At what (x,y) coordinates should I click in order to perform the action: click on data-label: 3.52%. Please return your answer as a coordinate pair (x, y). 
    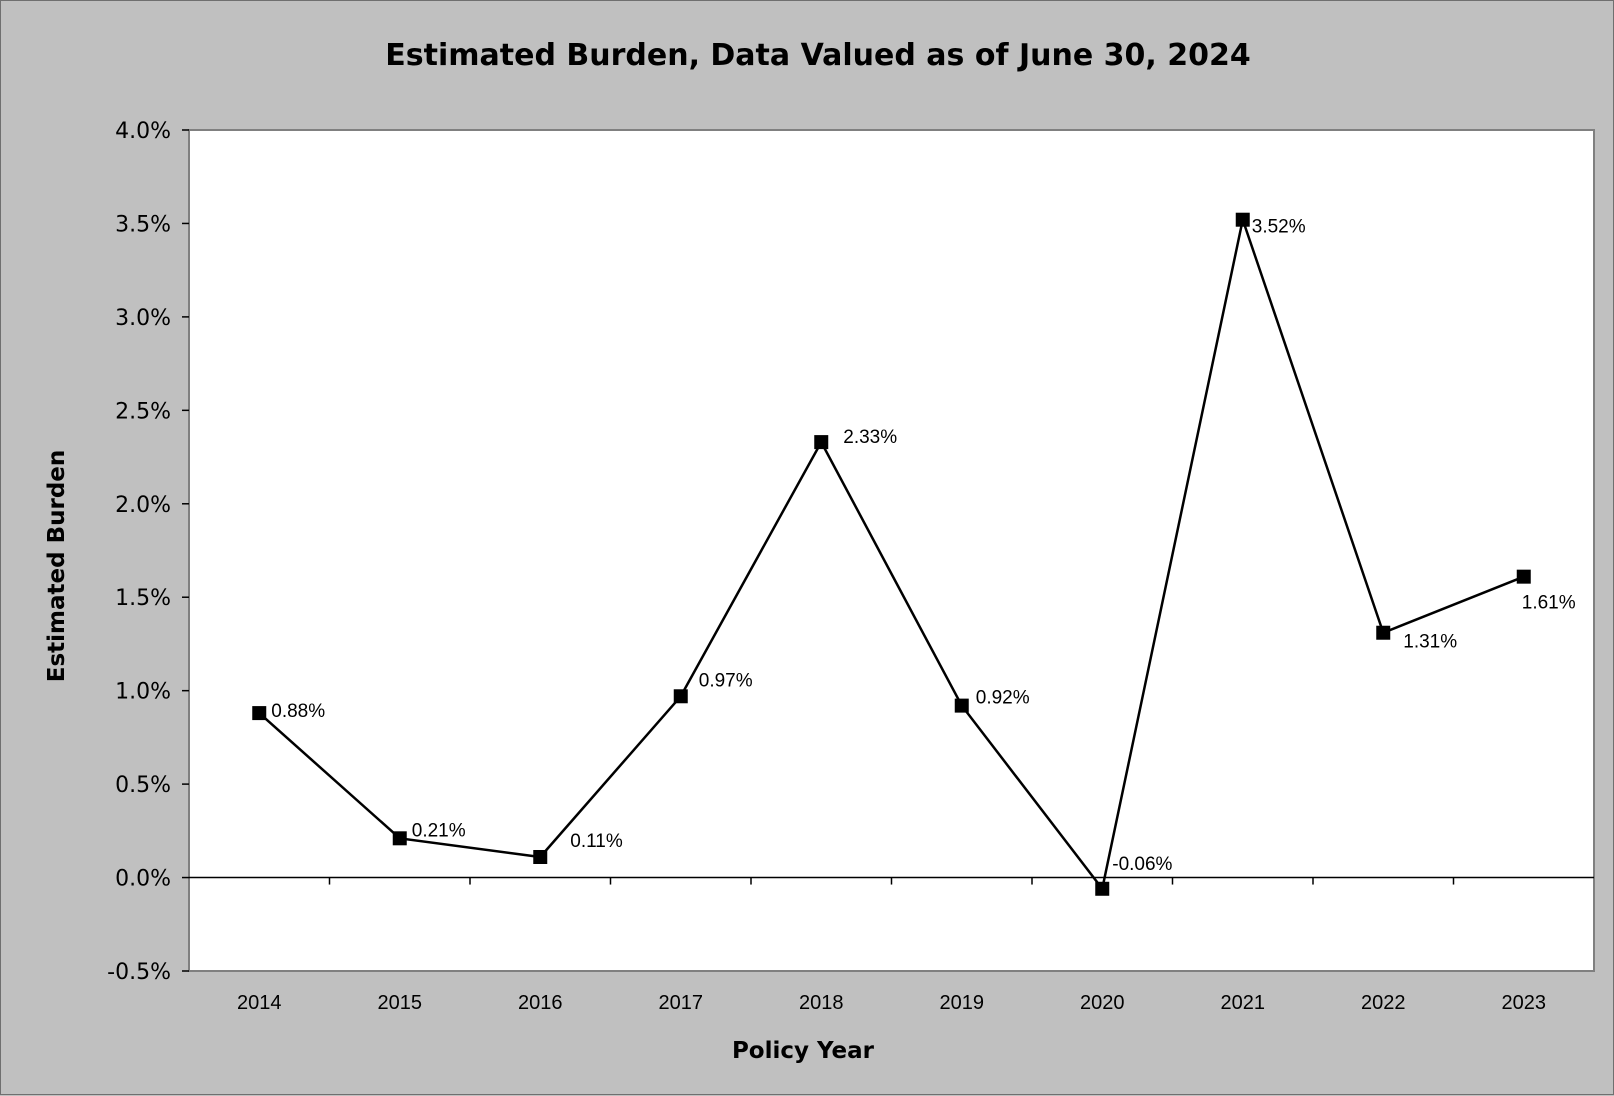
    Looking at the image, I should click on (1279, 227).